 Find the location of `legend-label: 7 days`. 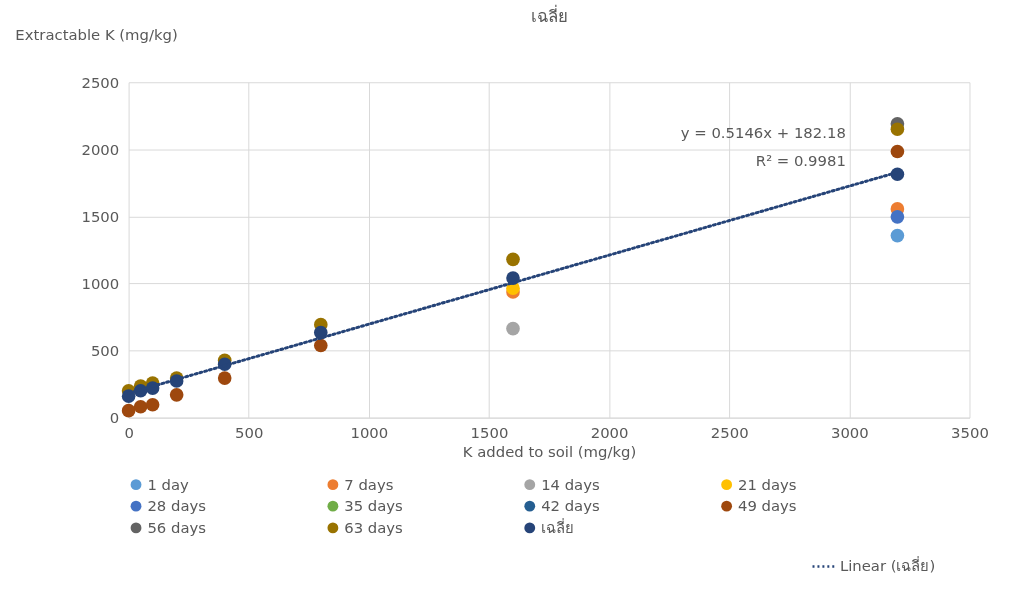

legend-label: 7 days is located at coordinates (369, 484).